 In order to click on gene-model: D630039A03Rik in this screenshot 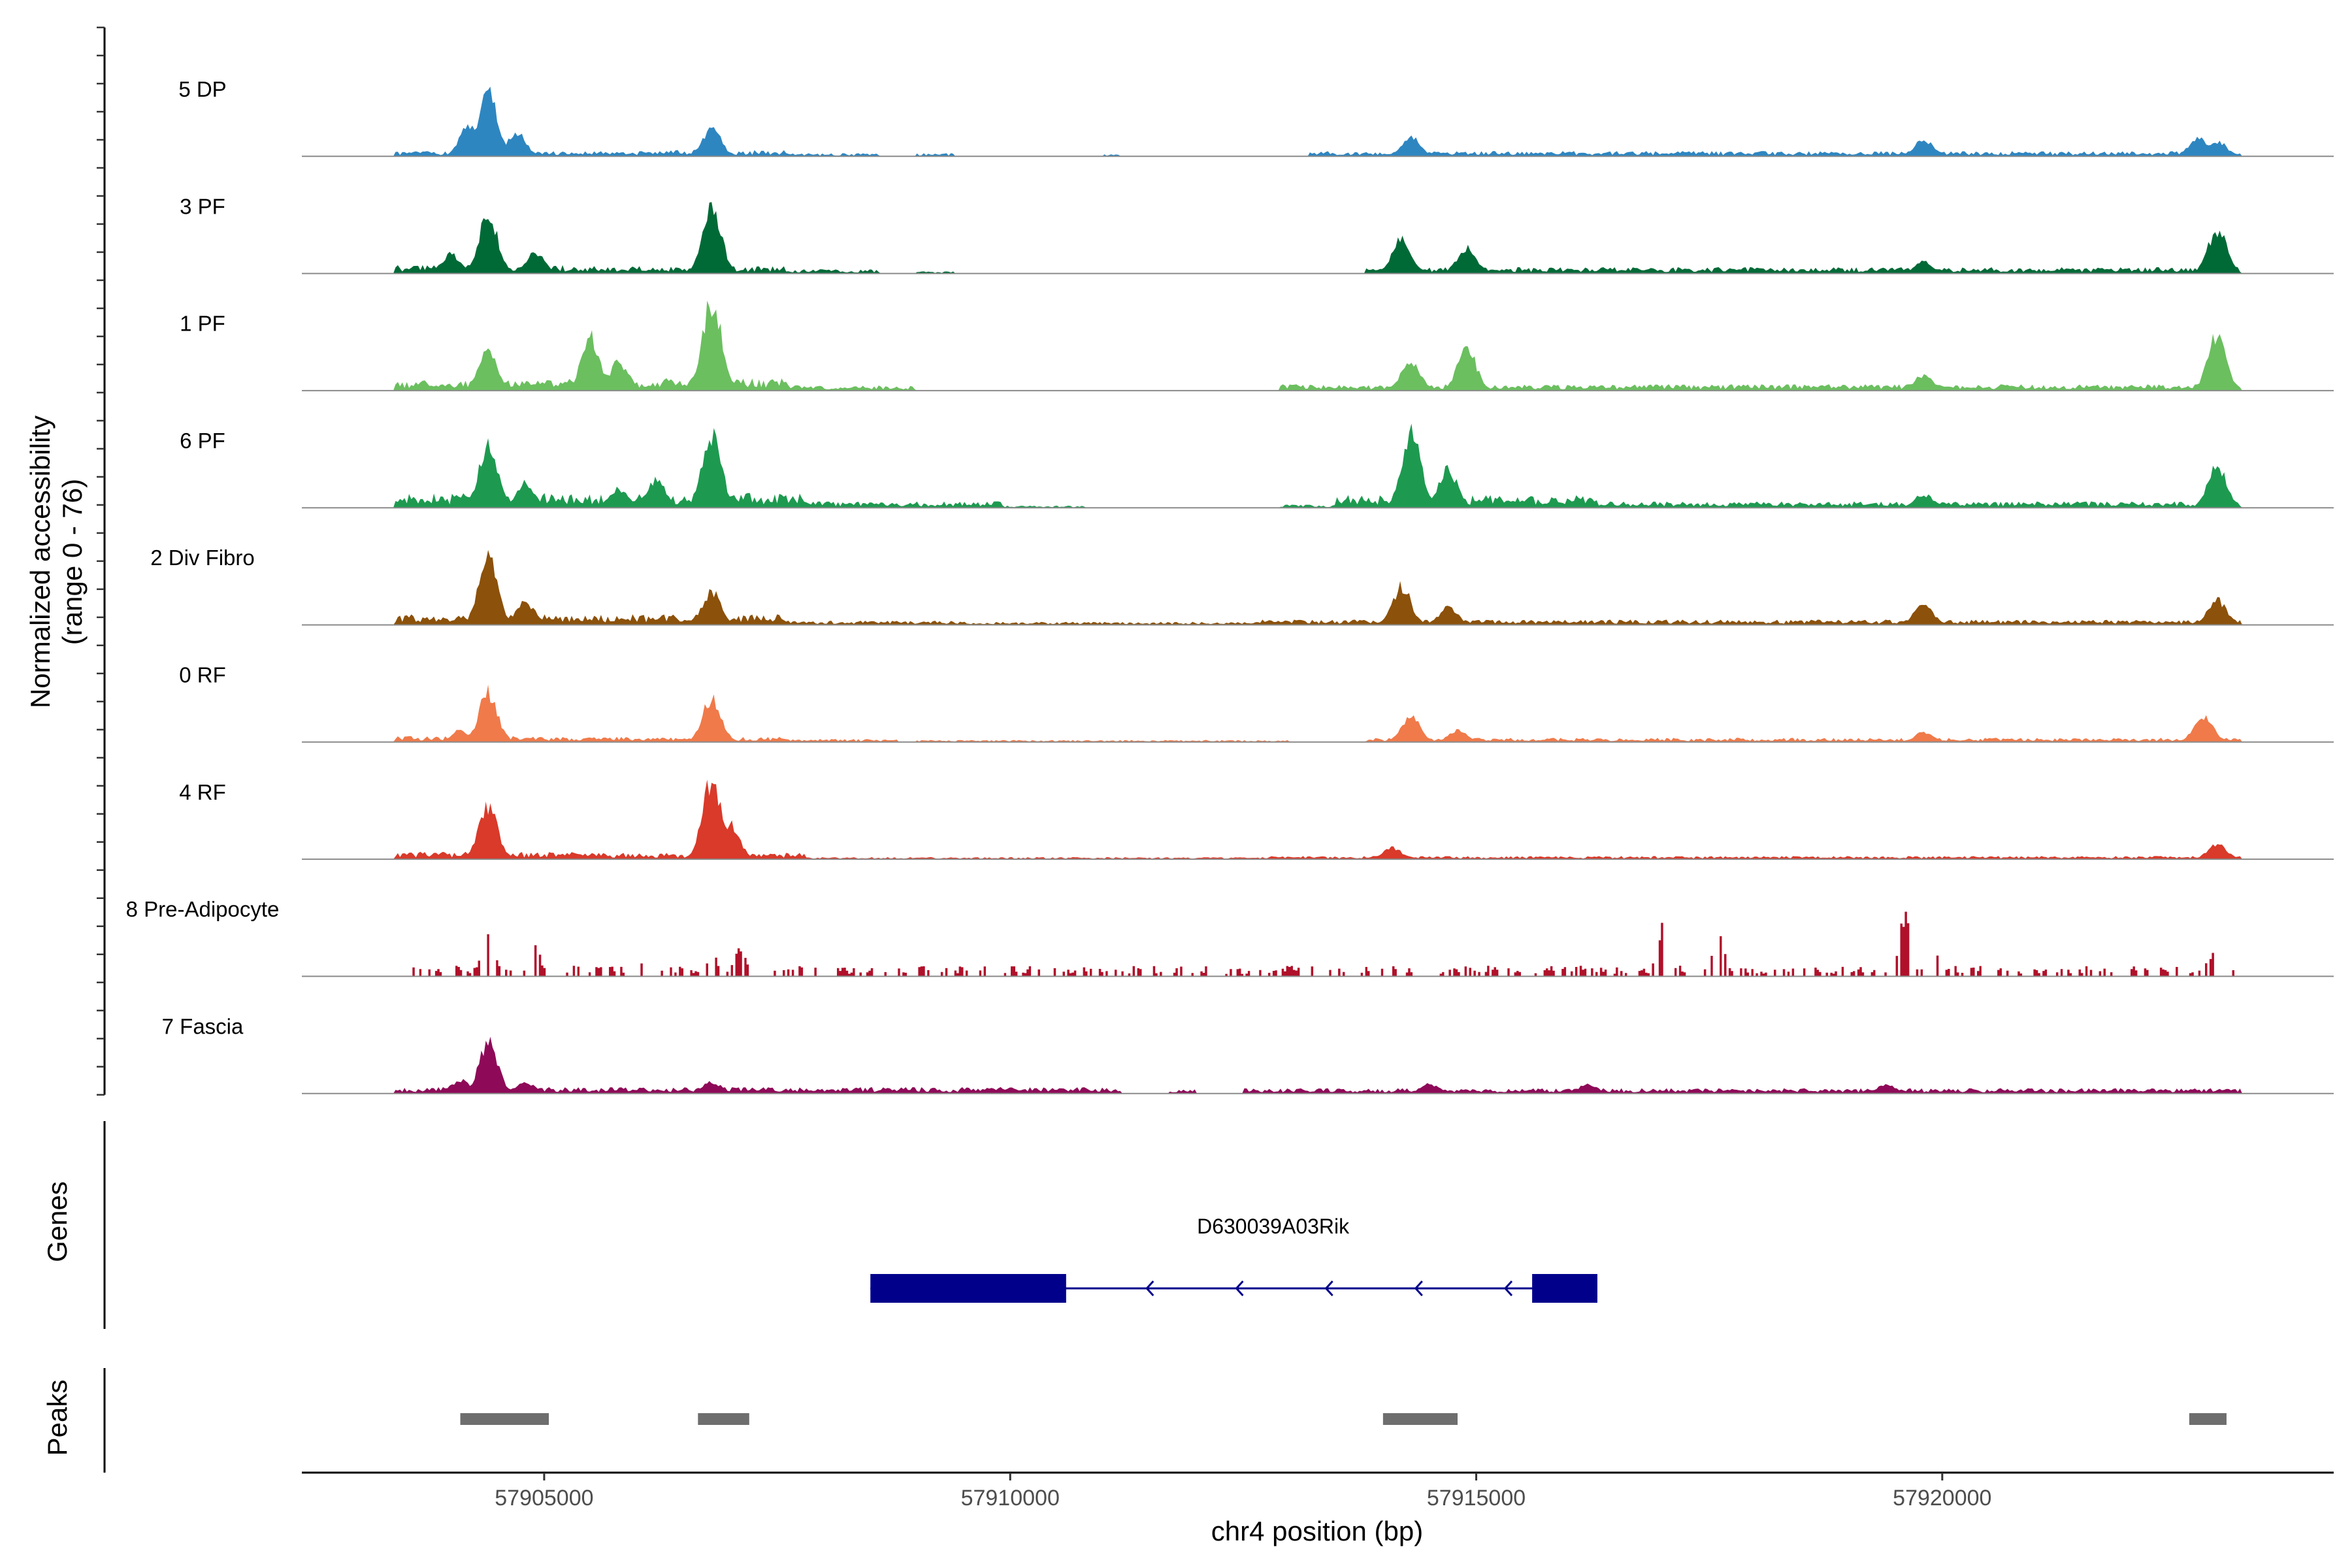, I will do `click(1233, 1259)`.